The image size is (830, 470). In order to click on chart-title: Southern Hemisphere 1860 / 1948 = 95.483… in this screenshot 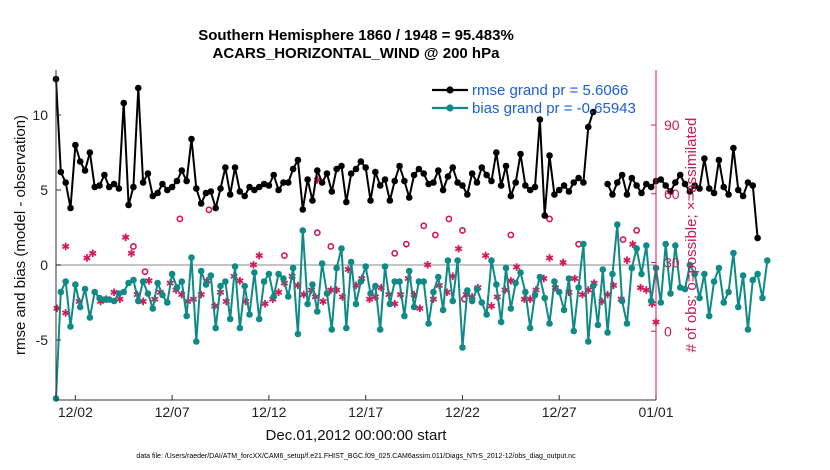, I will do `click(356, 35)`.